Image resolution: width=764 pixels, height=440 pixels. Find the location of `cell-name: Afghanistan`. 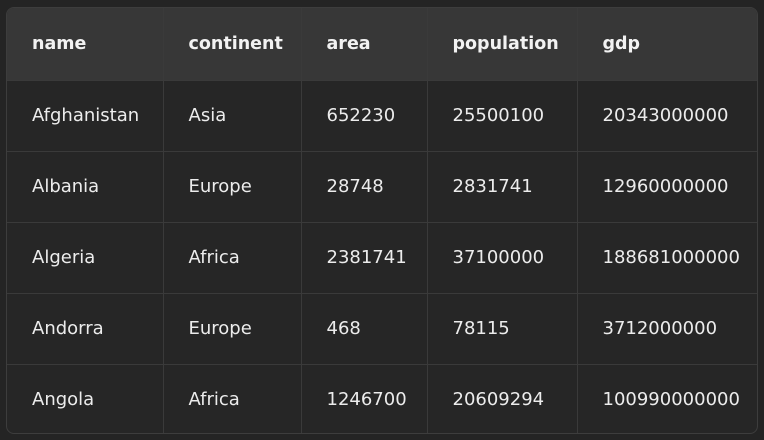

cell-name: Afghanistan is located at coordinates (85, 116).